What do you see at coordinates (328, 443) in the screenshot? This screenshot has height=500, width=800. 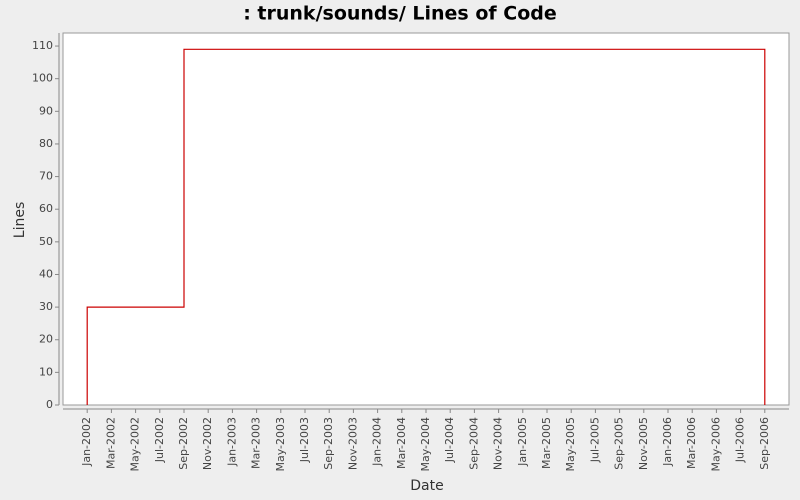 I see `x-tick-label: Sep-2003` at bounding box center [328, 443].